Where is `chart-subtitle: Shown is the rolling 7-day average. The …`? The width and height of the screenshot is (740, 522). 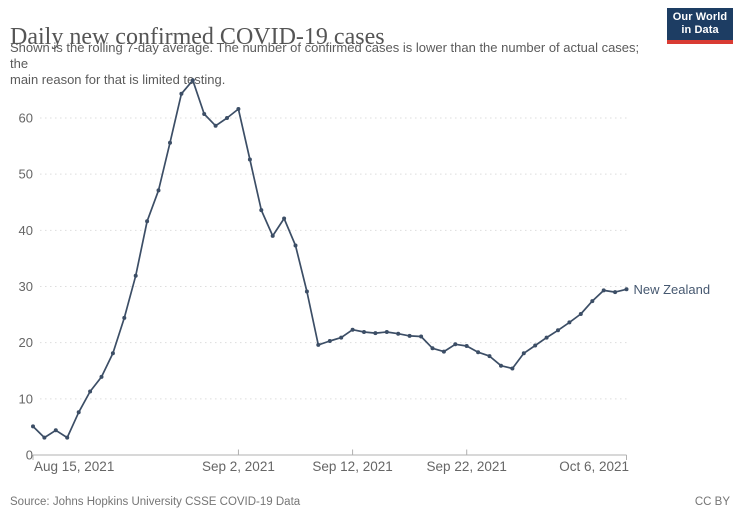 chart-subtitle: Shown is the rolling 7-day average. The … is located at coordinates (330, 64).